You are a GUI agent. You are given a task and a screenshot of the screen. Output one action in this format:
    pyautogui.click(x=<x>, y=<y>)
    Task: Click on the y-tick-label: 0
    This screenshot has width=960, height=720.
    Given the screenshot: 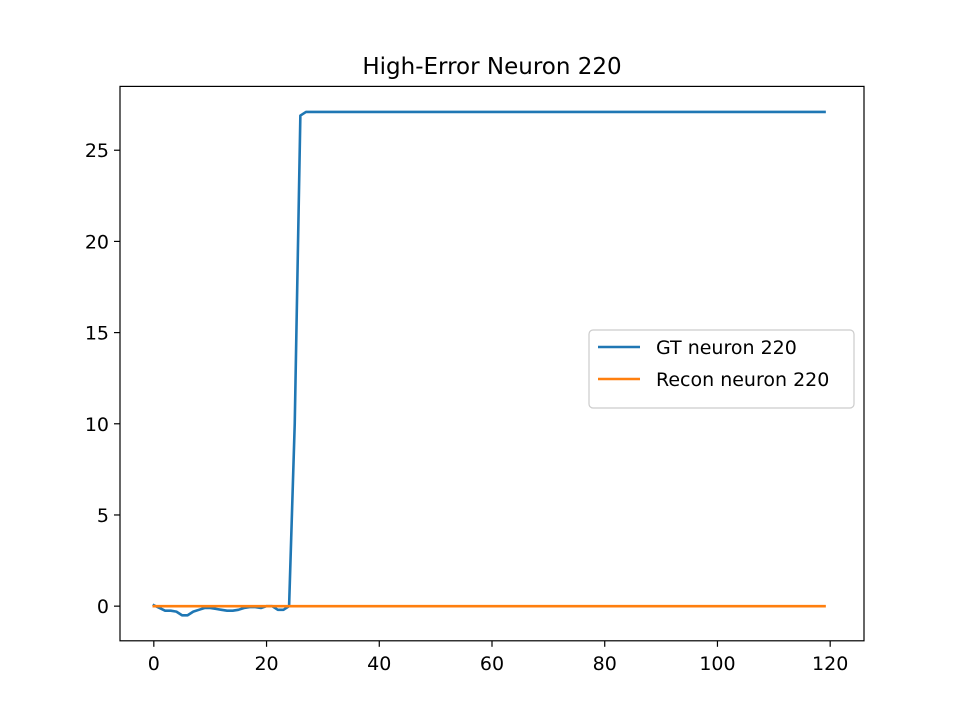 What is the action you would take?
    pyautogui.click(x=103, y=607)
    